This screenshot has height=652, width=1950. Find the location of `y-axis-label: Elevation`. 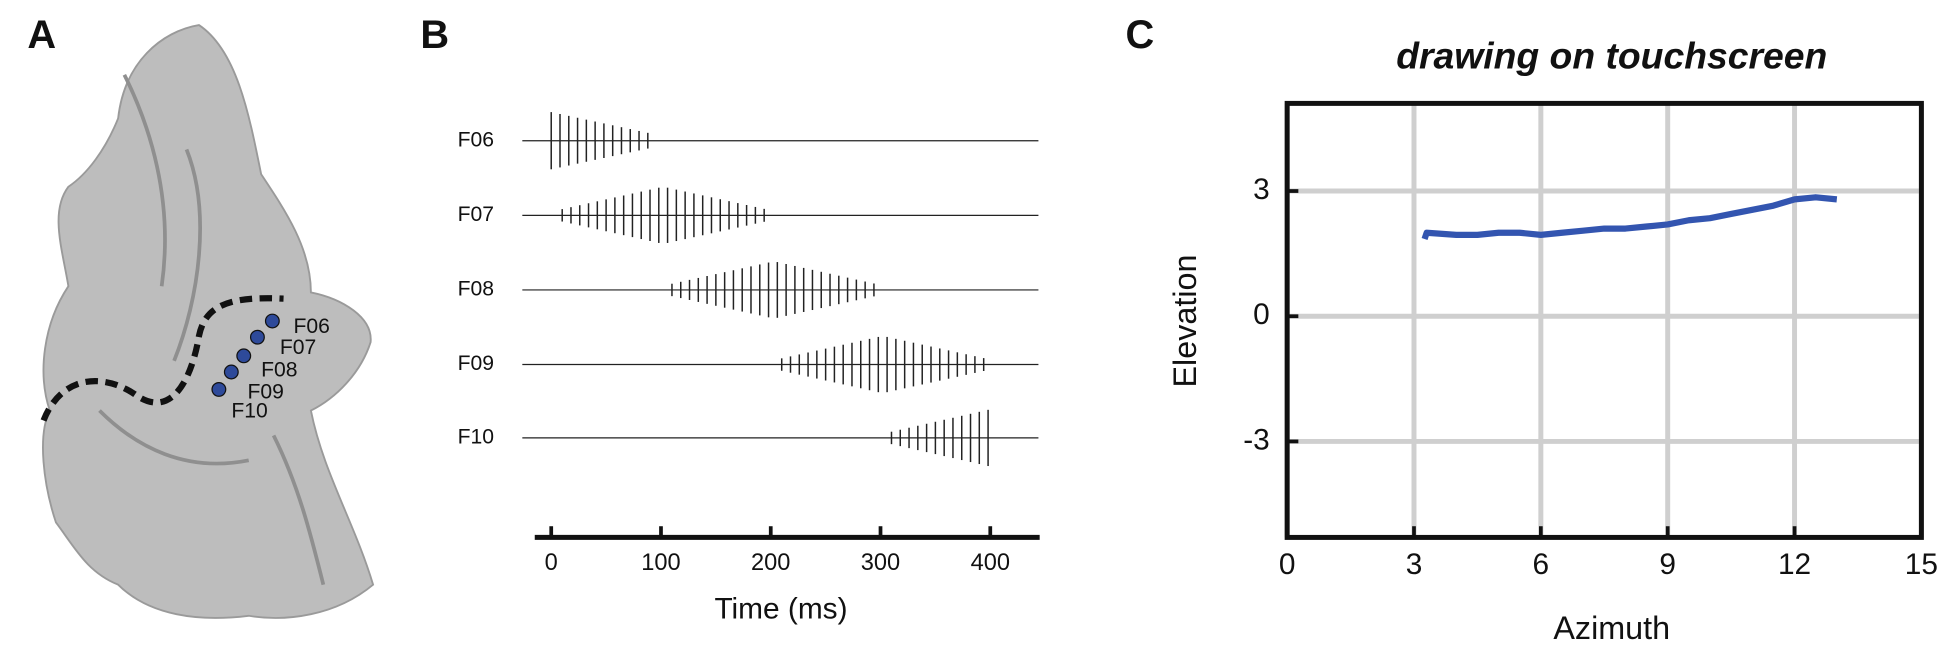

y-axis-label: Elevation is located at coordinates (1185, 321).